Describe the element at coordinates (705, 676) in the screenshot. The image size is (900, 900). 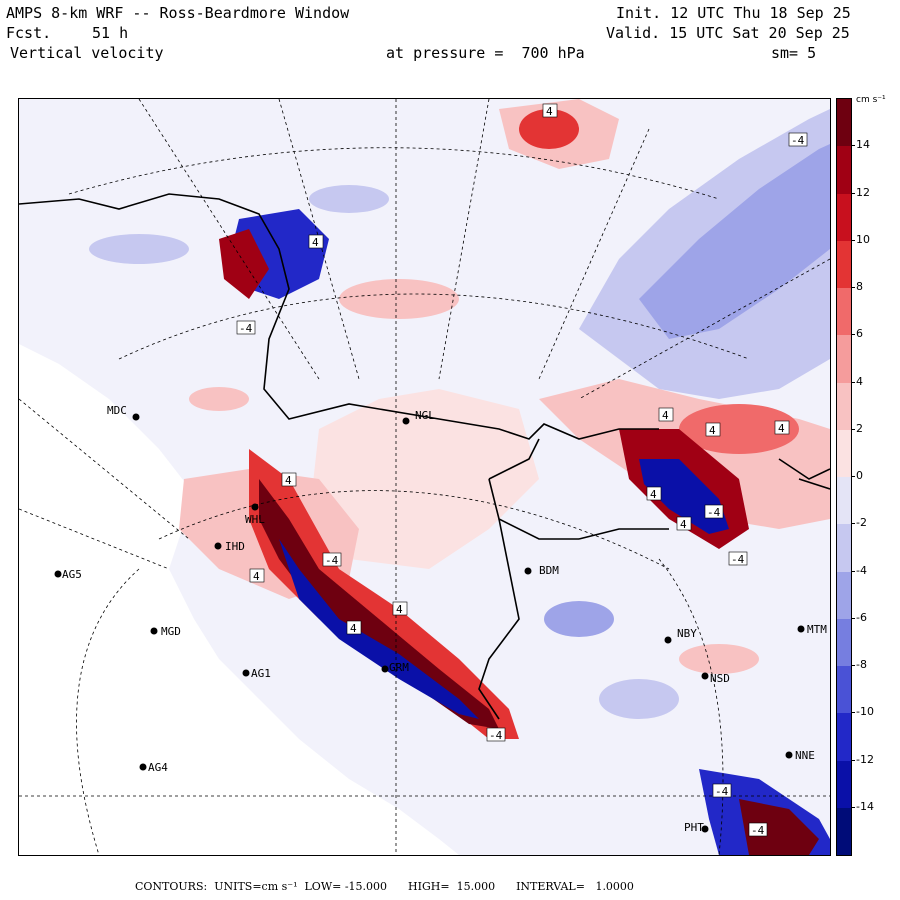
I see `station-nsd` at that location.